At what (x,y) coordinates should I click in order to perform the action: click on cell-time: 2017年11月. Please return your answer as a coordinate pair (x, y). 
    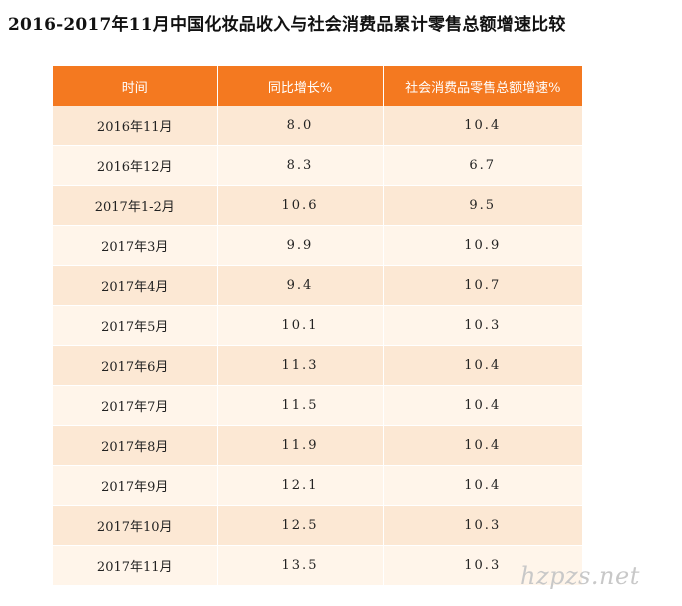
    Looking at the image, I should click on (135, 565).